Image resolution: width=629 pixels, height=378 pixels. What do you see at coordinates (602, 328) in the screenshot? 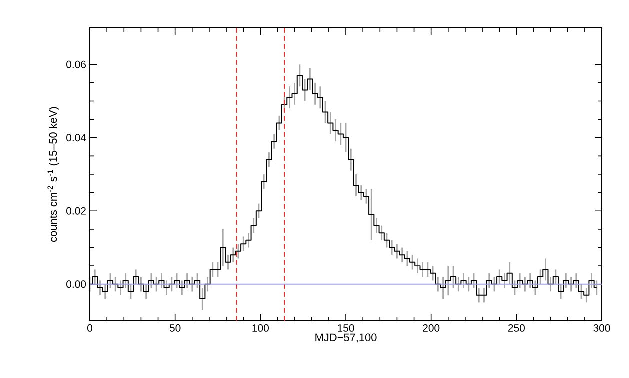
I see `x-tick-label: 300` at bounding box center [602, 328].